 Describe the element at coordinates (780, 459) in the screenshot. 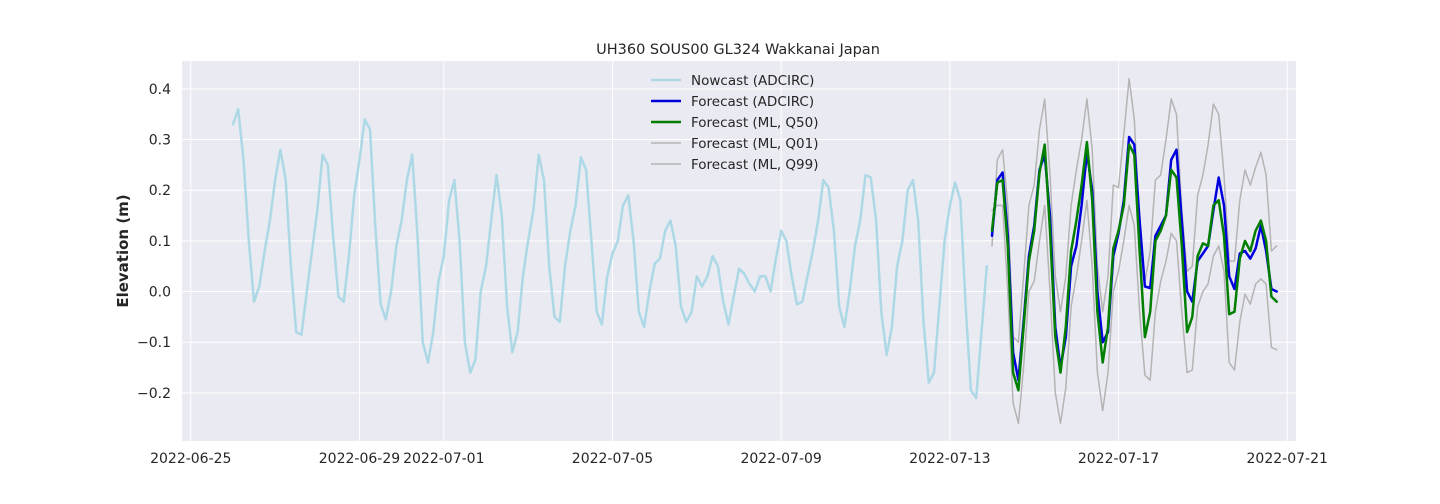

I see `x-tick-label: 2022-07-09` at that location.